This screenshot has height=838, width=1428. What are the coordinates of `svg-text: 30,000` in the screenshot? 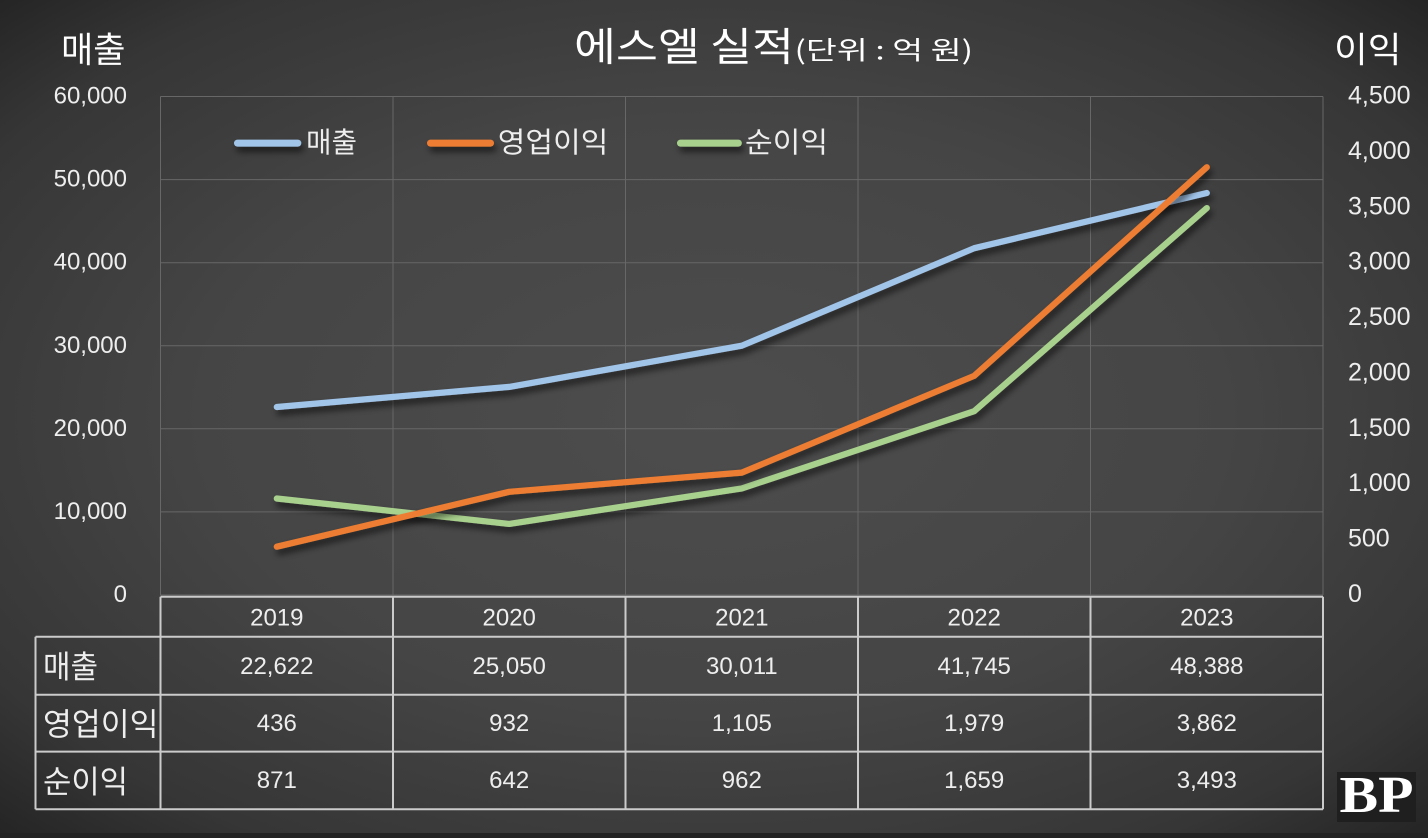 It's located at (90, 345).